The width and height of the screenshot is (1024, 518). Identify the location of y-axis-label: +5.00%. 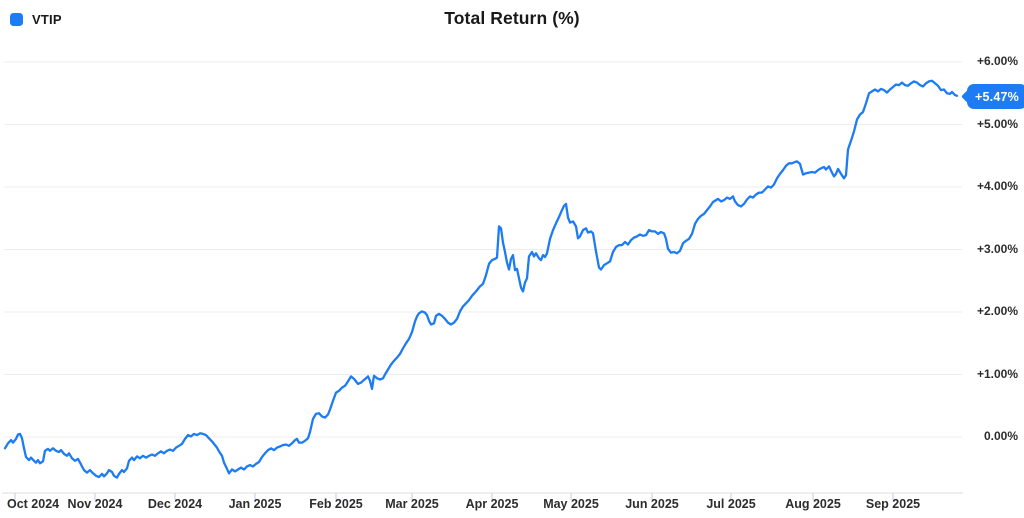
(997, 123).